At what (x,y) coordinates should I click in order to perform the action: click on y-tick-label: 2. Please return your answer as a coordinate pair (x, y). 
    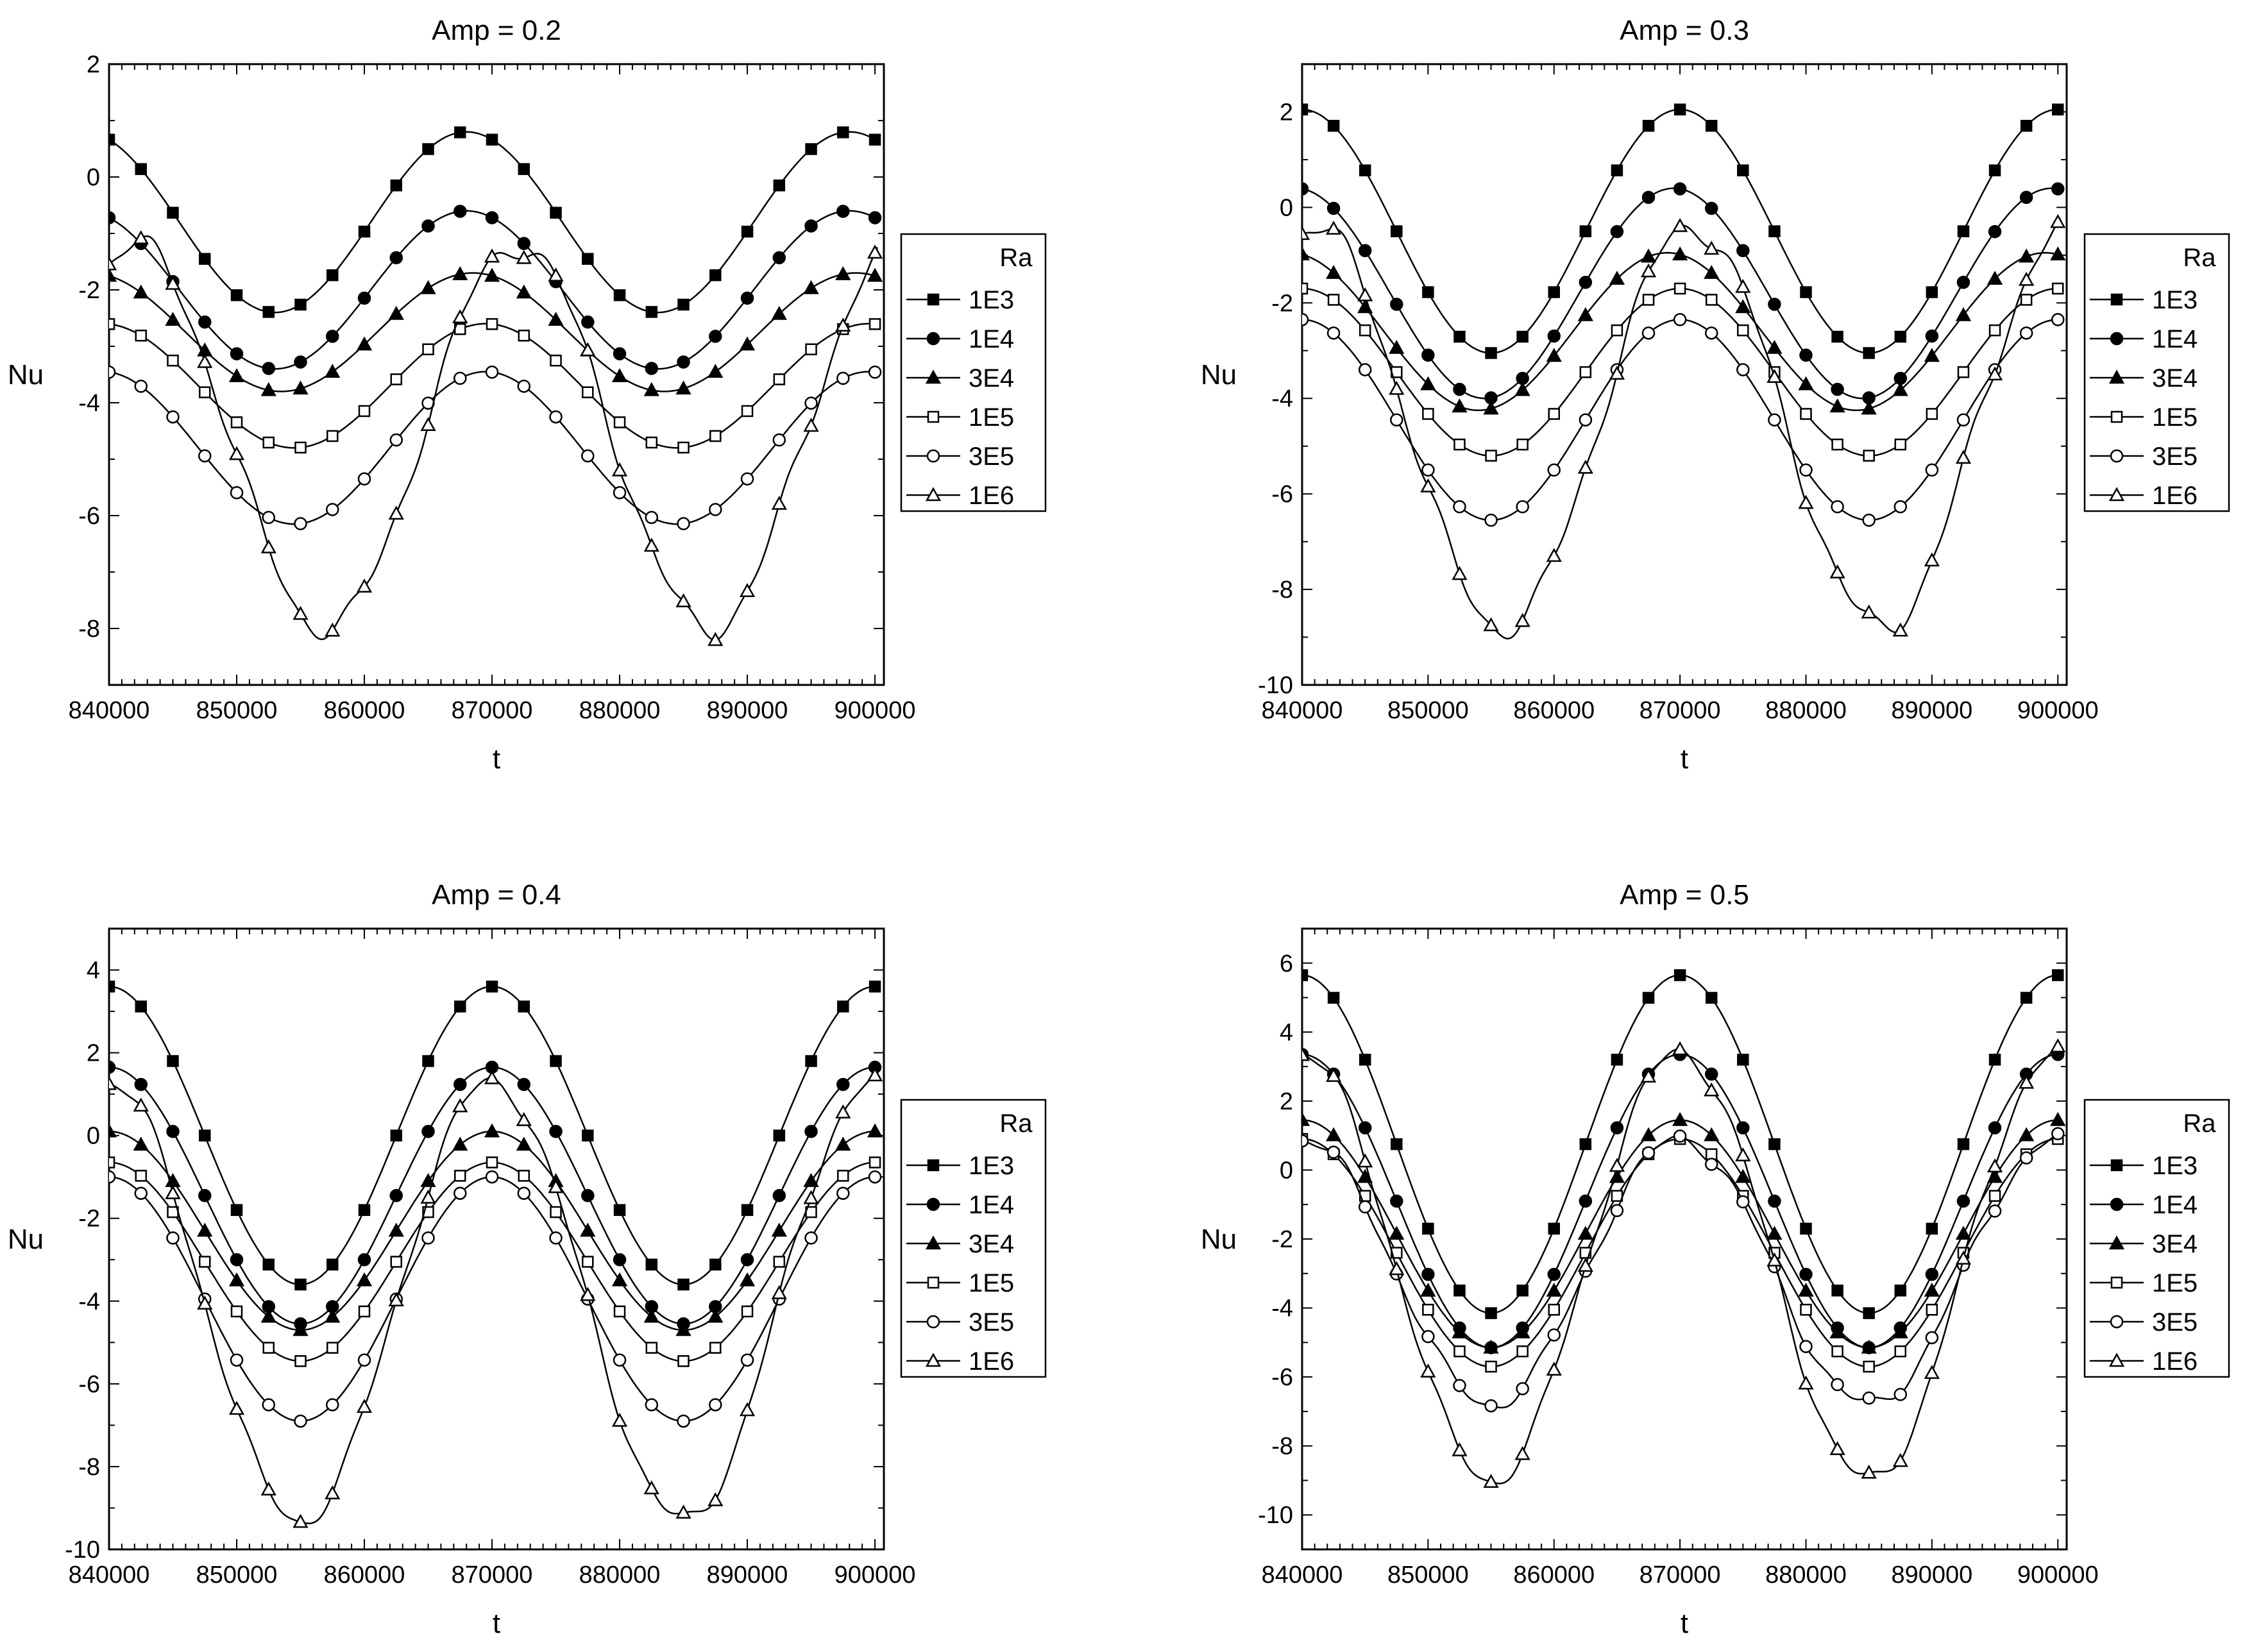
    Looking at the image, I should click on (93, 64).